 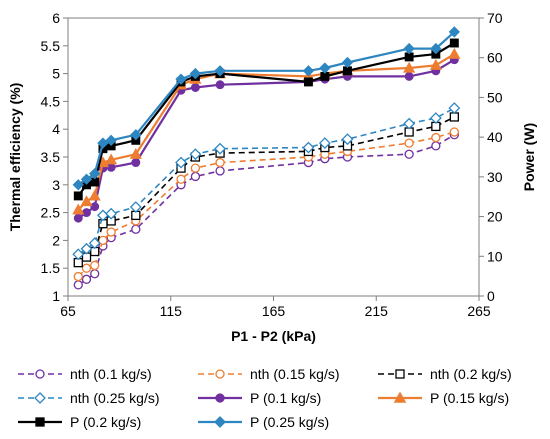 I want to click on right-y-tick-label: 0, so click(x=491, y=296).